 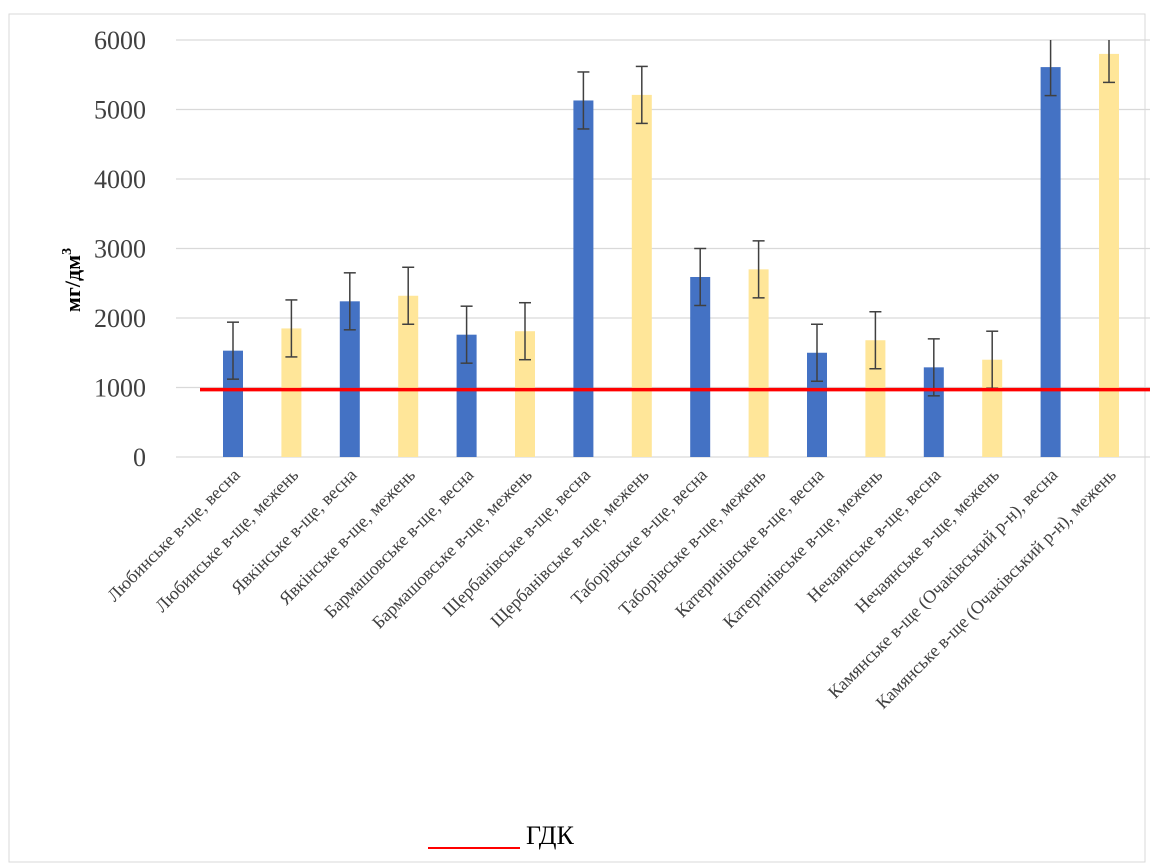 What do you see at coordinates (120, 40) in the screenshot?
I see `y-tick-label-6: 6000` at bounding box center [120, 40].